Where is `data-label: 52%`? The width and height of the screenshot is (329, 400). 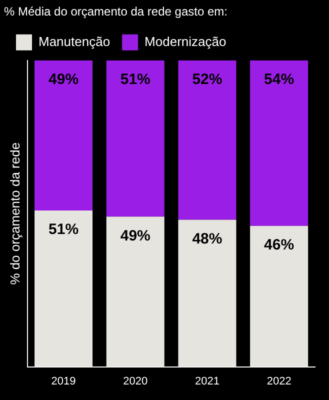 data-label: 52% is located at coordinates (207, 79).